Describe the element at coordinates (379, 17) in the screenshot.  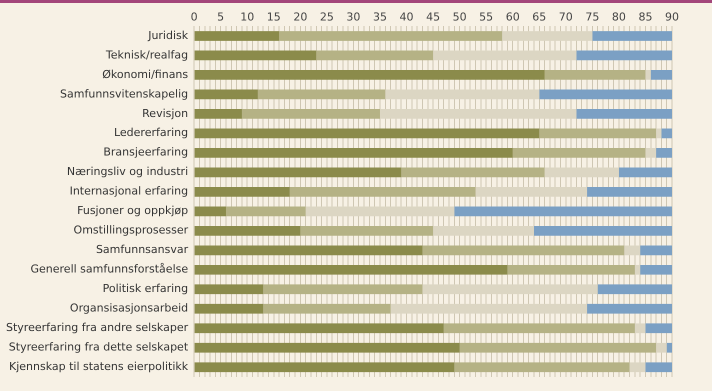
I see `x-tick-label: 35` at that location.